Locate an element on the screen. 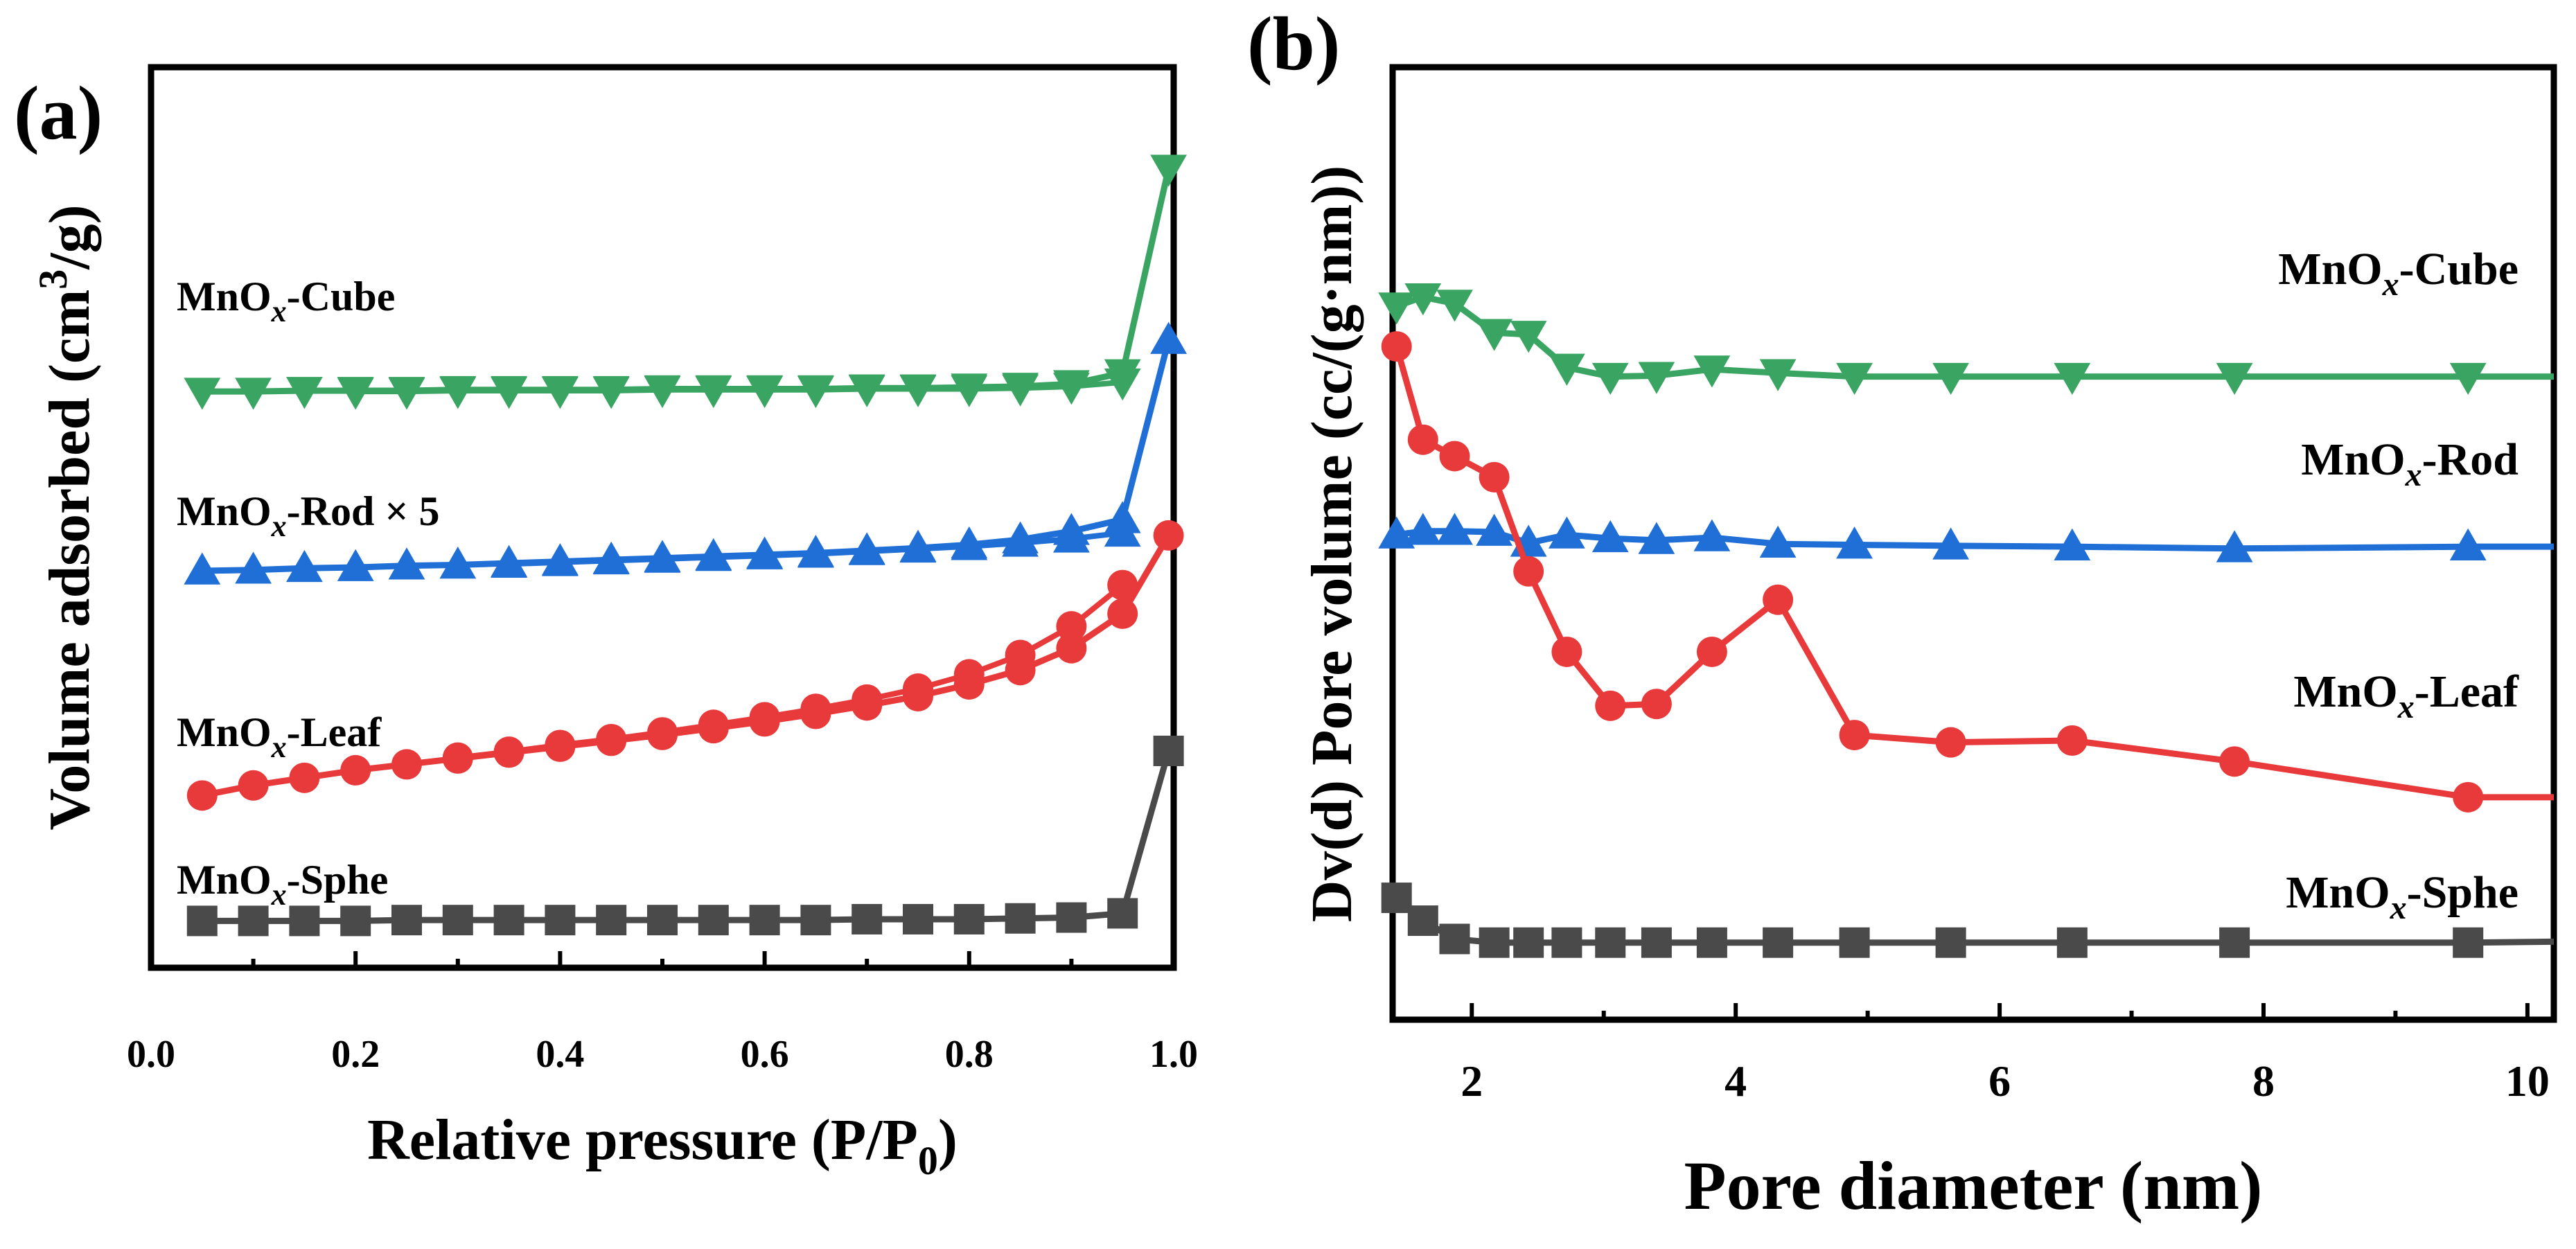 This screenshot has width=2576, height=1249. panel-b-x-axis-label: Pore diameter (nm) is located at coordinates (1973, 1185).